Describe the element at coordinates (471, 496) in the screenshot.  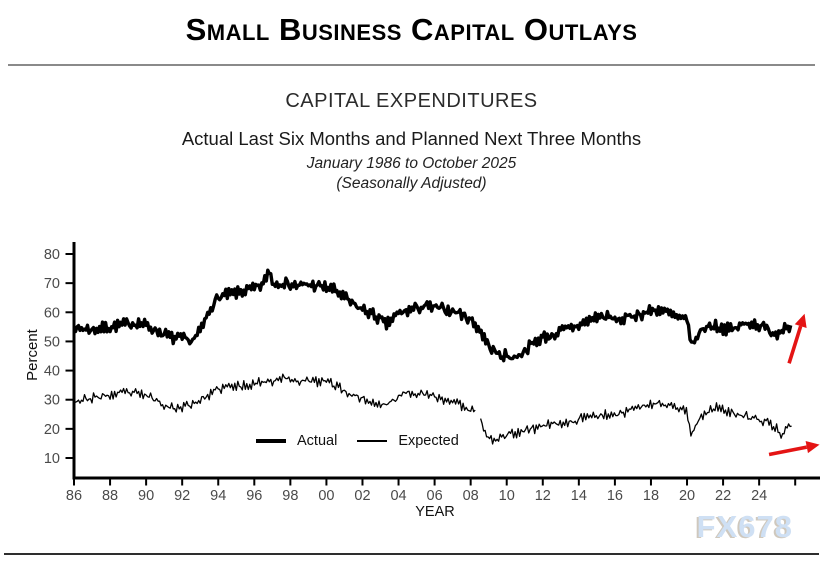
I see `svg-text: 08` at that location.